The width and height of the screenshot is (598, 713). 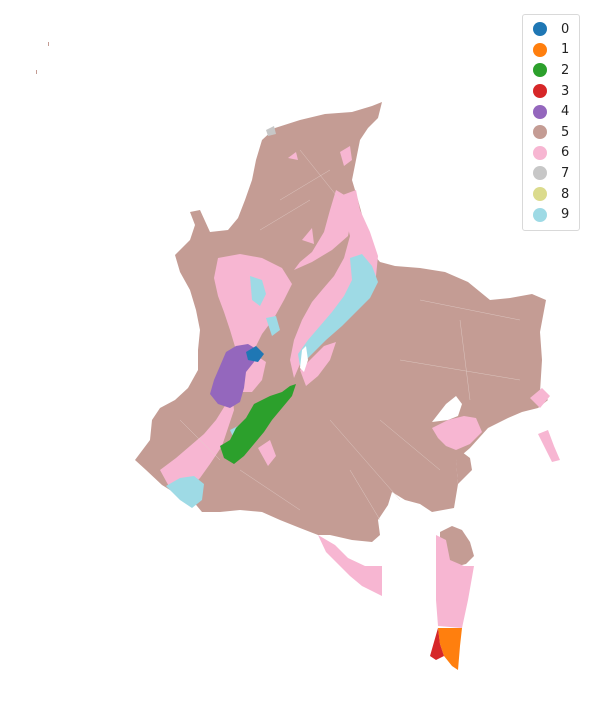 What do you see at coordinates (556, 153) in the screenshot?
I see `legend-item: 6` at bounding box center [556, 153].